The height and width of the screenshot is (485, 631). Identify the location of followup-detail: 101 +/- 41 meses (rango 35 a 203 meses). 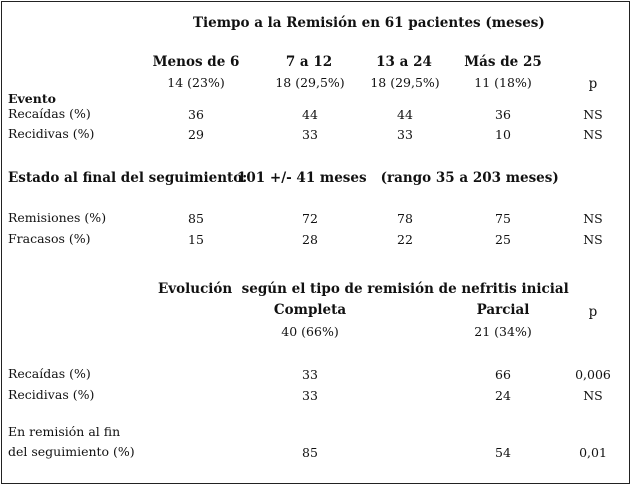
(398, 178).